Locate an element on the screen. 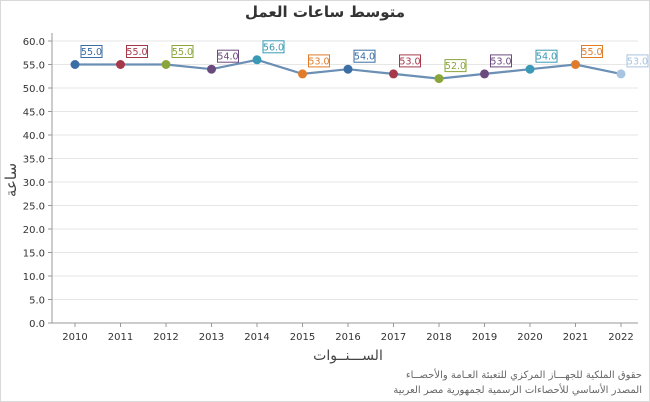 The height and width of the screenshot is (402, 650). y-tick-label: 30.0 is located at coordinates (34, 183).